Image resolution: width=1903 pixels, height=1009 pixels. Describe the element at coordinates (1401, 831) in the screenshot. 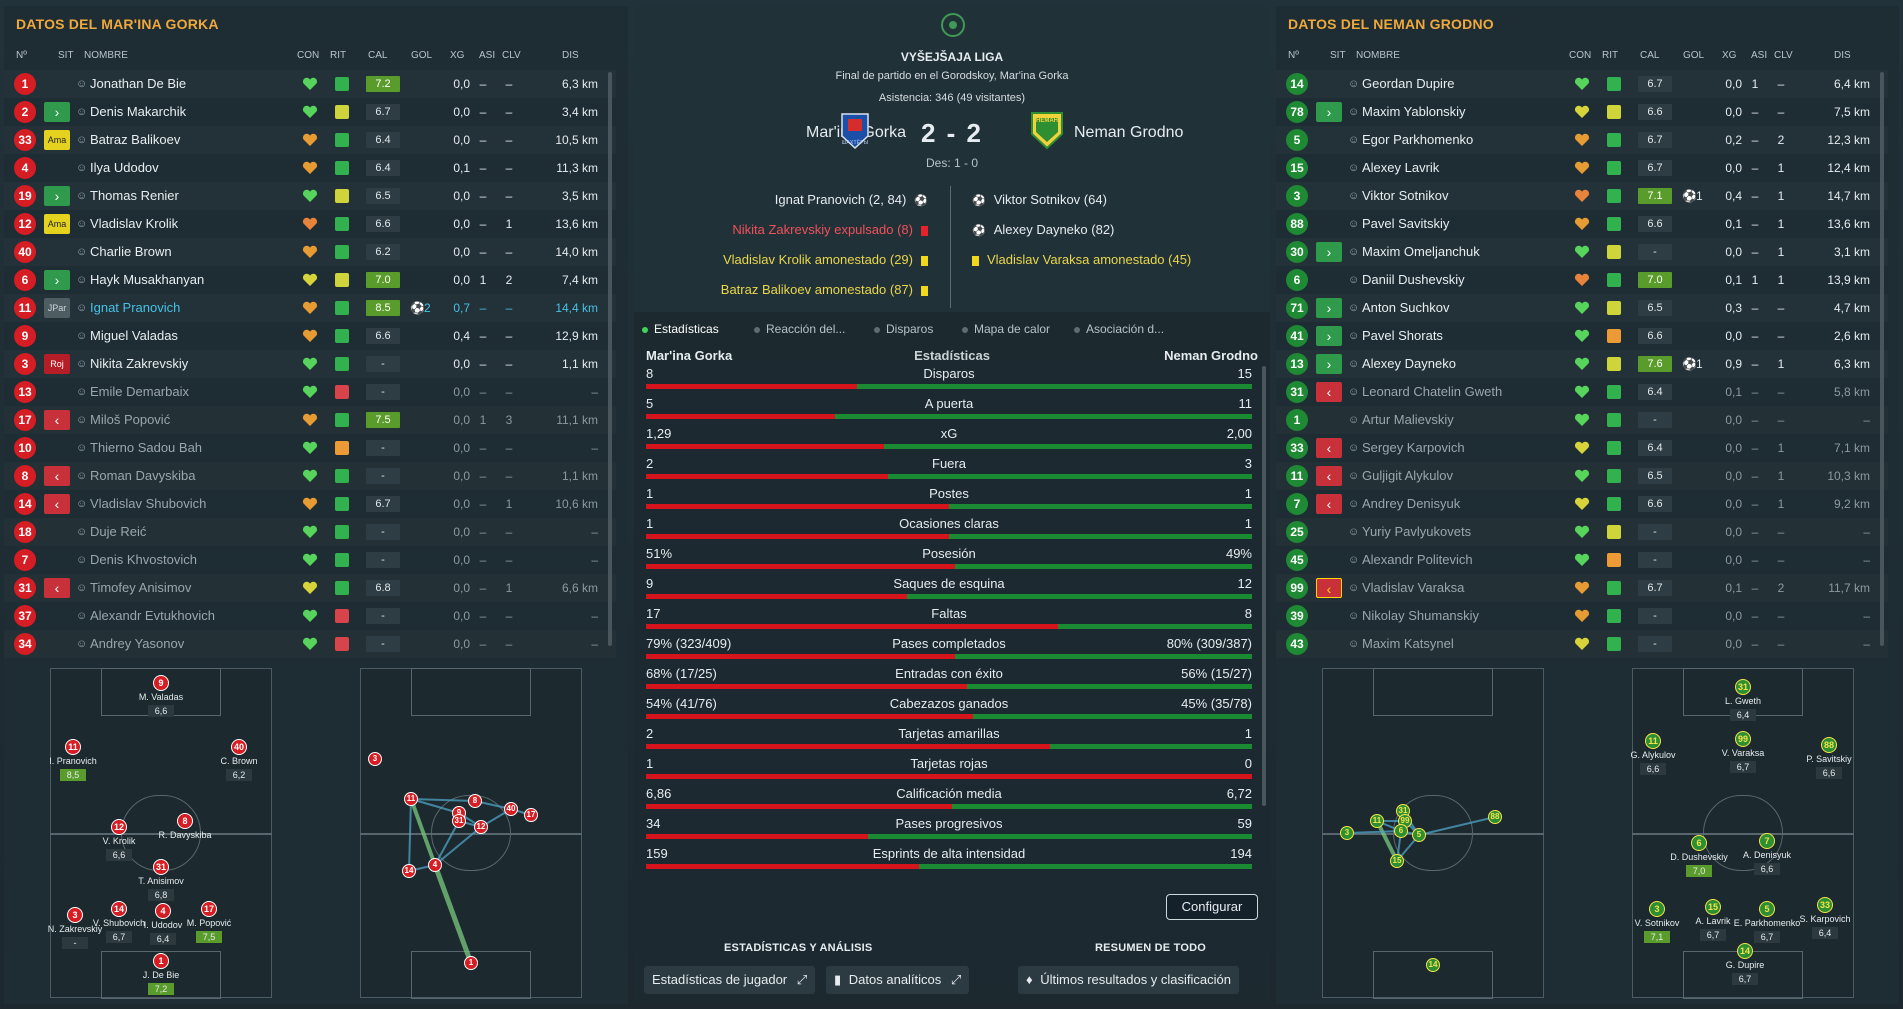

I see `network-node: 6` at that location.